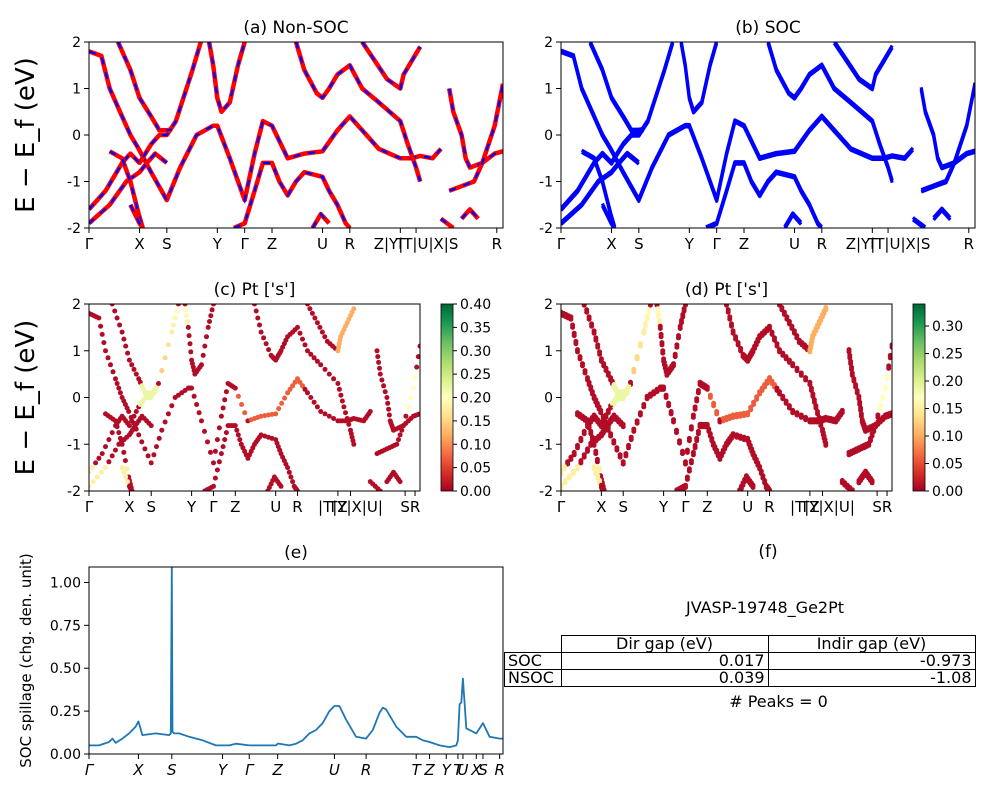 Image resolution: width=1000 pixels, height=800 pixels. What do you see at coordinates (533, 661) in the screenshot?
I see `gap-table-row-label: SOC` at bounding box center [533, 661].